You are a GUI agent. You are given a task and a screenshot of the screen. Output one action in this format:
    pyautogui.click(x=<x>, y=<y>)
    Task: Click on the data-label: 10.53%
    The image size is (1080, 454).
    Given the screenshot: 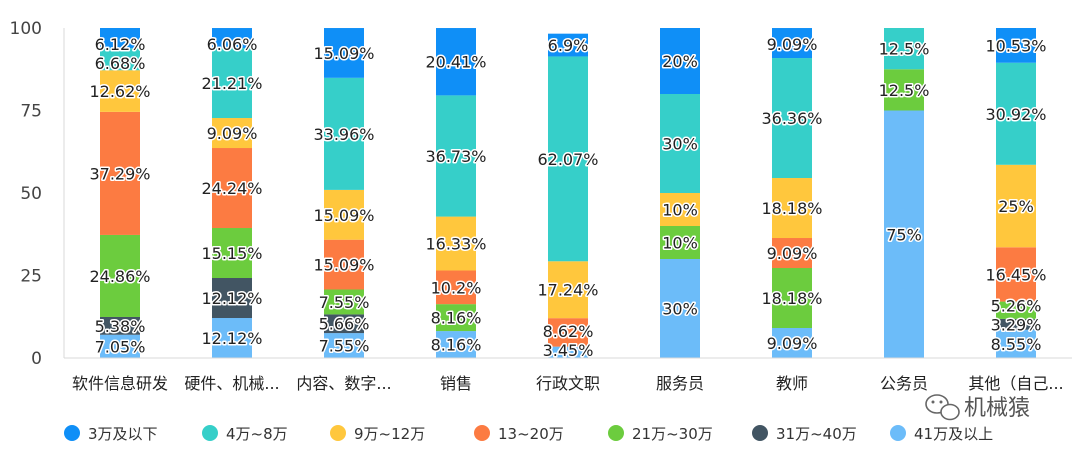 What is the action you would take?
    pyautogui.click(x=1015, y=45)
    